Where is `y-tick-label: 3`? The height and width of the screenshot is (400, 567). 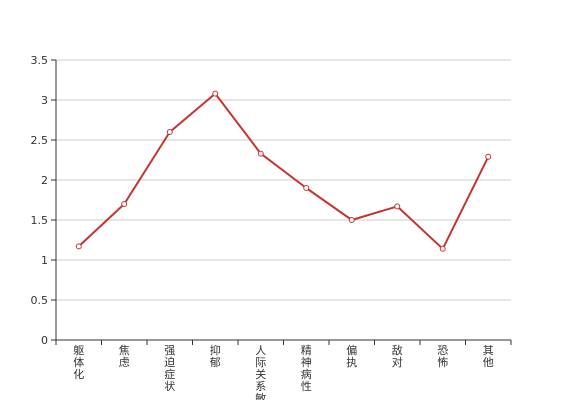
y-tick-label: 3 is located at coordinates (44, 100).